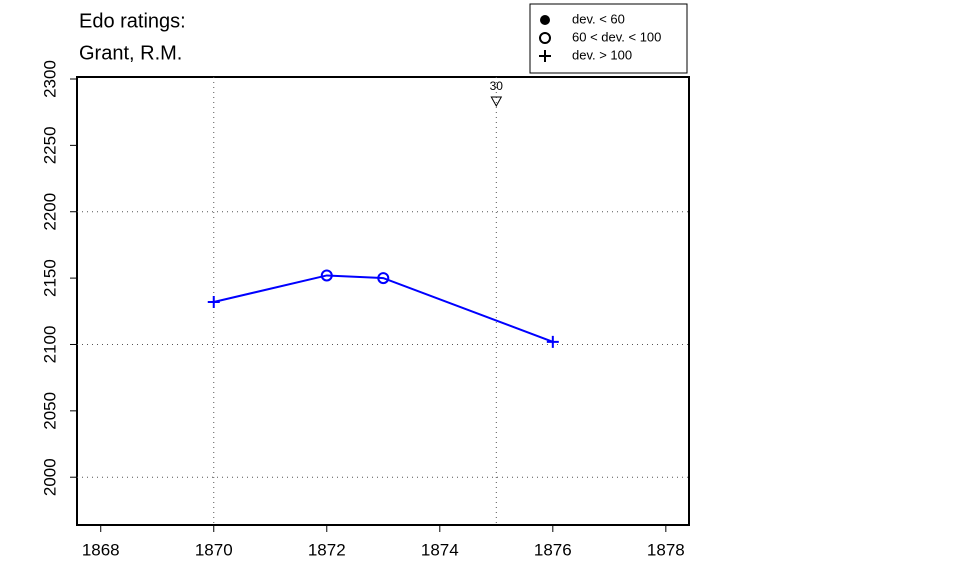 Image resolution: width=960 pixels, height=576 pixels. I want to click on x-tick-label: 1872, so click(327, 549).